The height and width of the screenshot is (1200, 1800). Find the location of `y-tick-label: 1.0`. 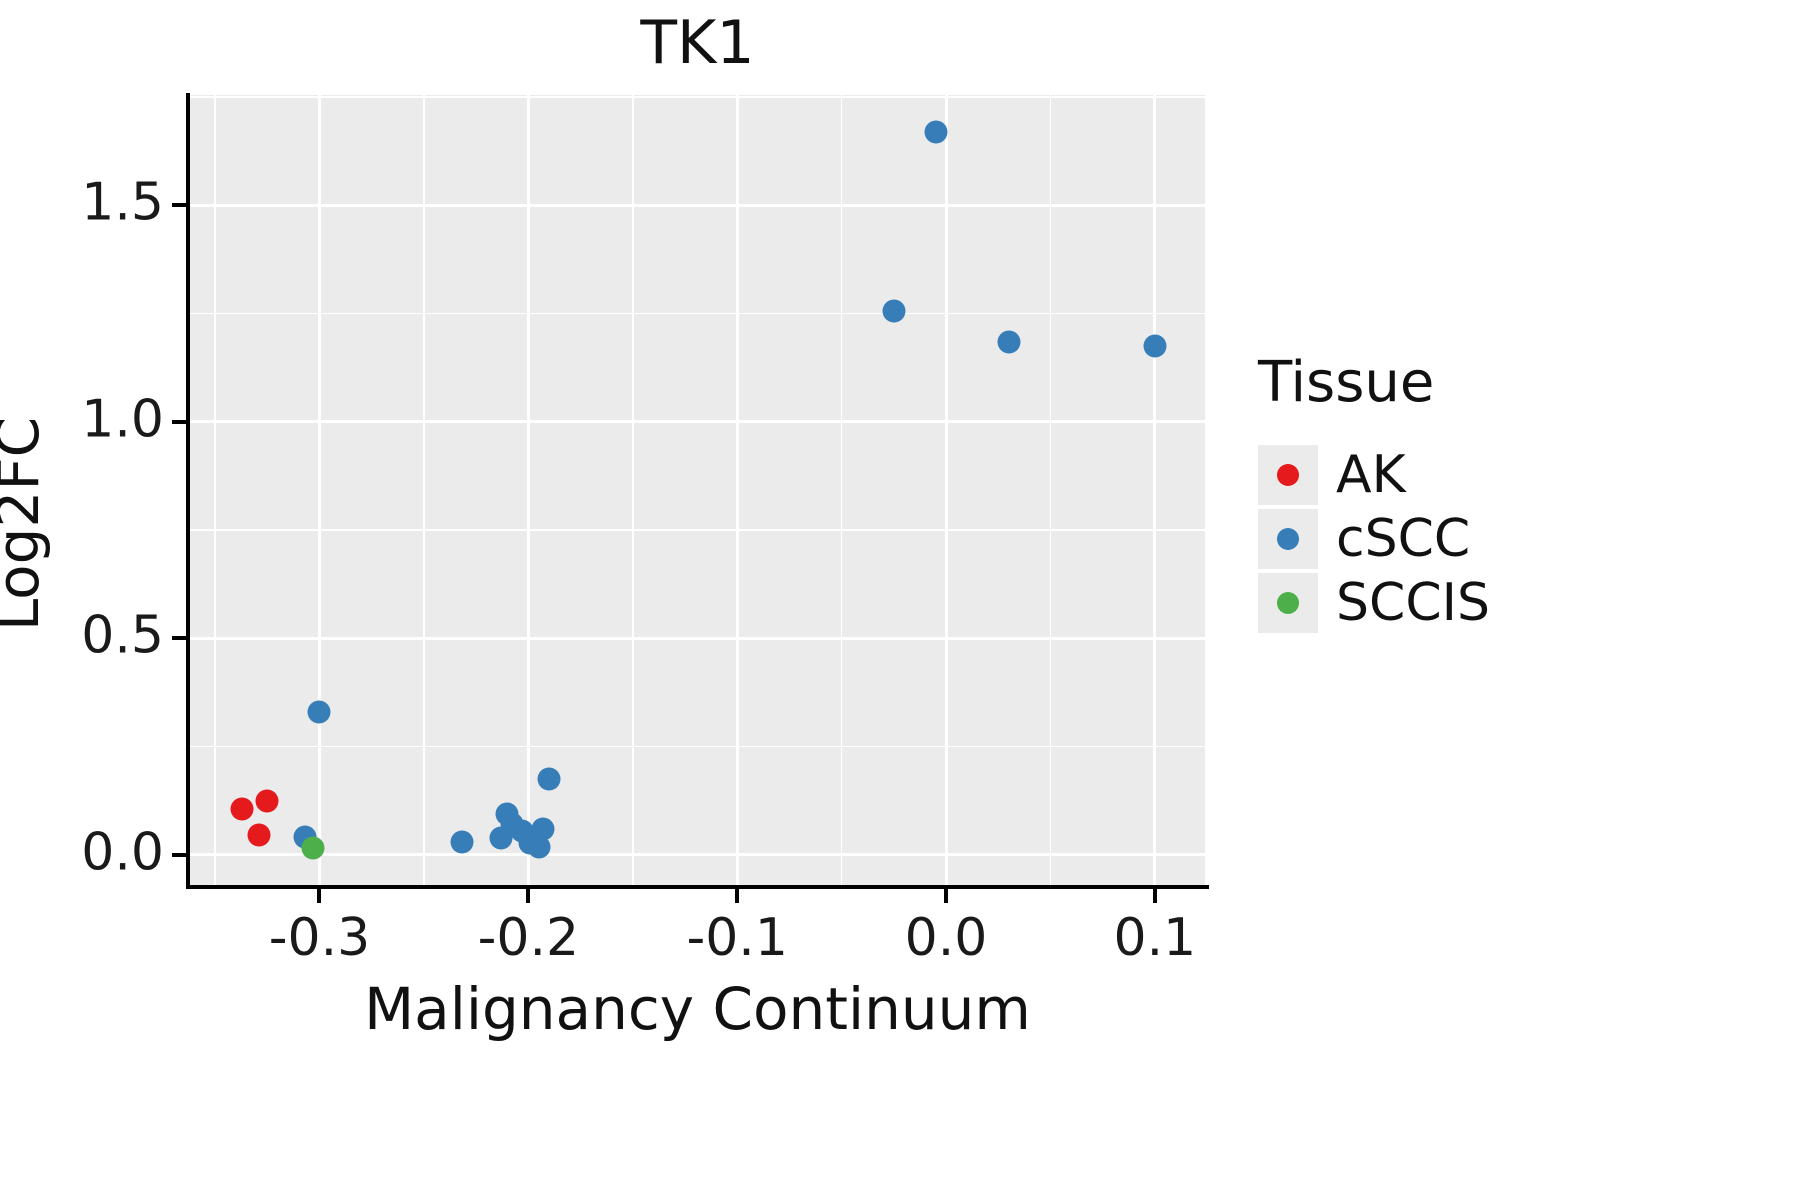

y-tick-label: 1.0 is located at coordinates (122, 419).